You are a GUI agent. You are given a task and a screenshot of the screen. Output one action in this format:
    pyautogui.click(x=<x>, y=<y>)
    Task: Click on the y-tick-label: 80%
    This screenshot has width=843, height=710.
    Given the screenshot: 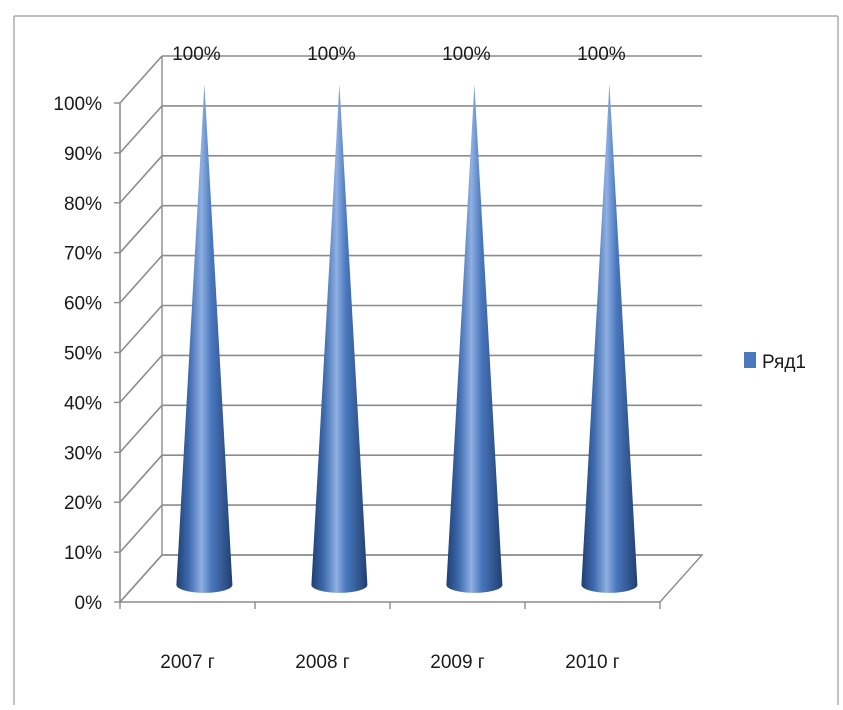 What is the action you would take?
    pyautogui.click(x=83, y=204)
    